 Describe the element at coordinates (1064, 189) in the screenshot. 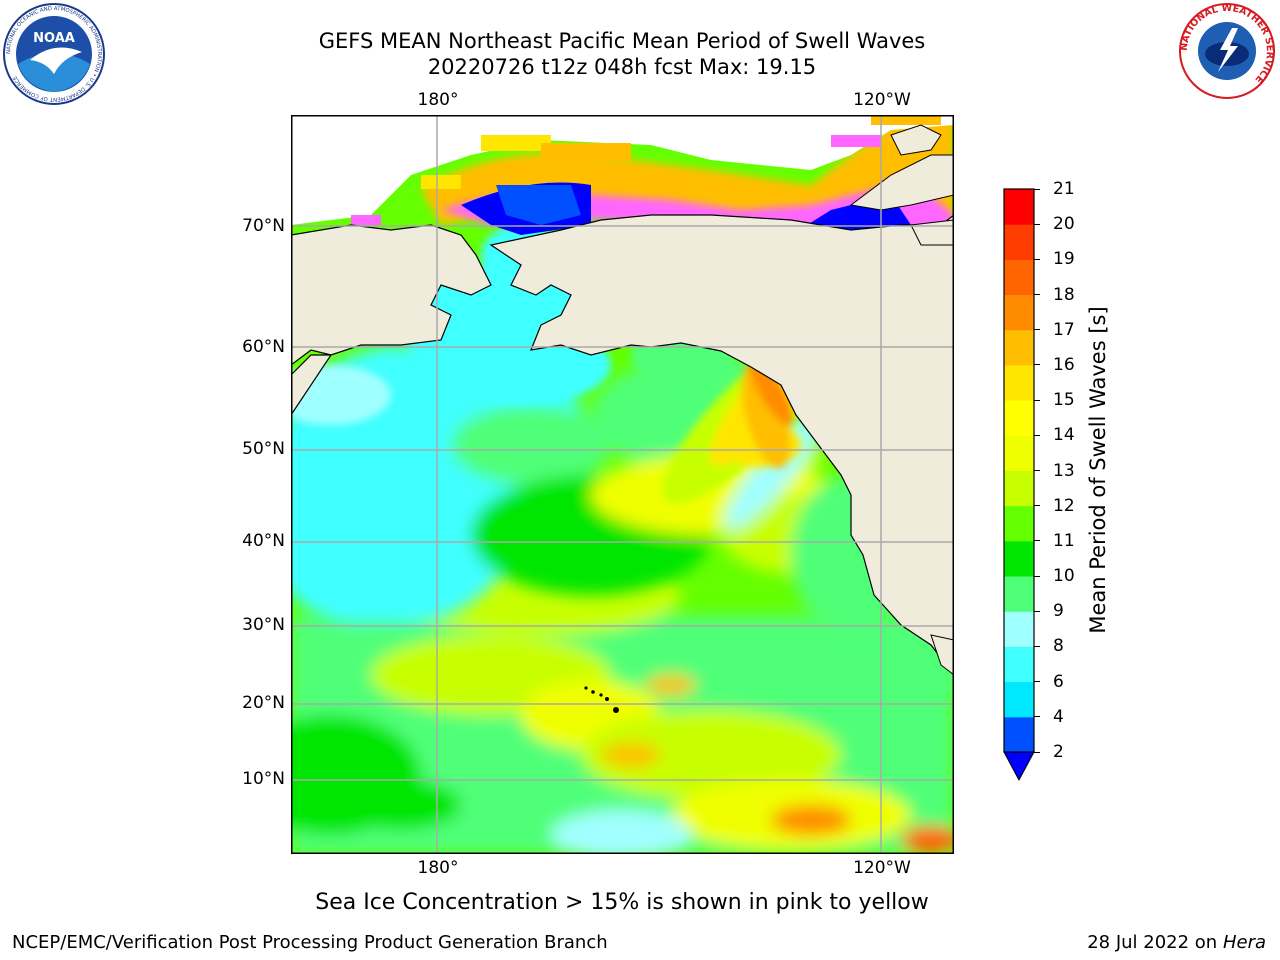

I see `colorbar-tick-label: 21` at that location.